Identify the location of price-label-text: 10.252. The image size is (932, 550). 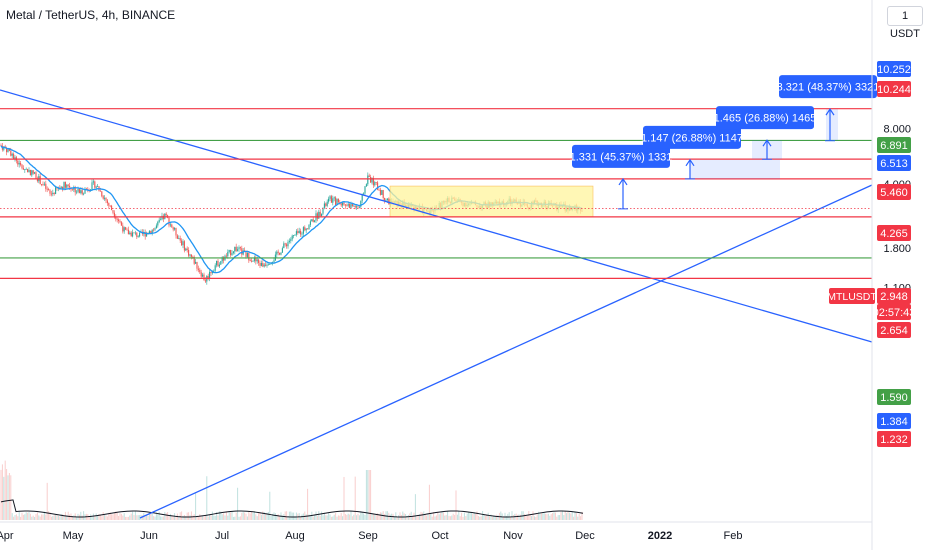
(894, 70).